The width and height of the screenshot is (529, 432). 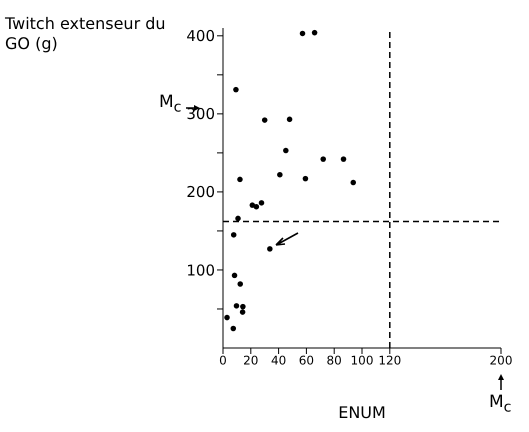 What do you see at coordinates (223, 361) in the screenshot?
I see `x-tick-label: 0` at bounding box center [223, 361].